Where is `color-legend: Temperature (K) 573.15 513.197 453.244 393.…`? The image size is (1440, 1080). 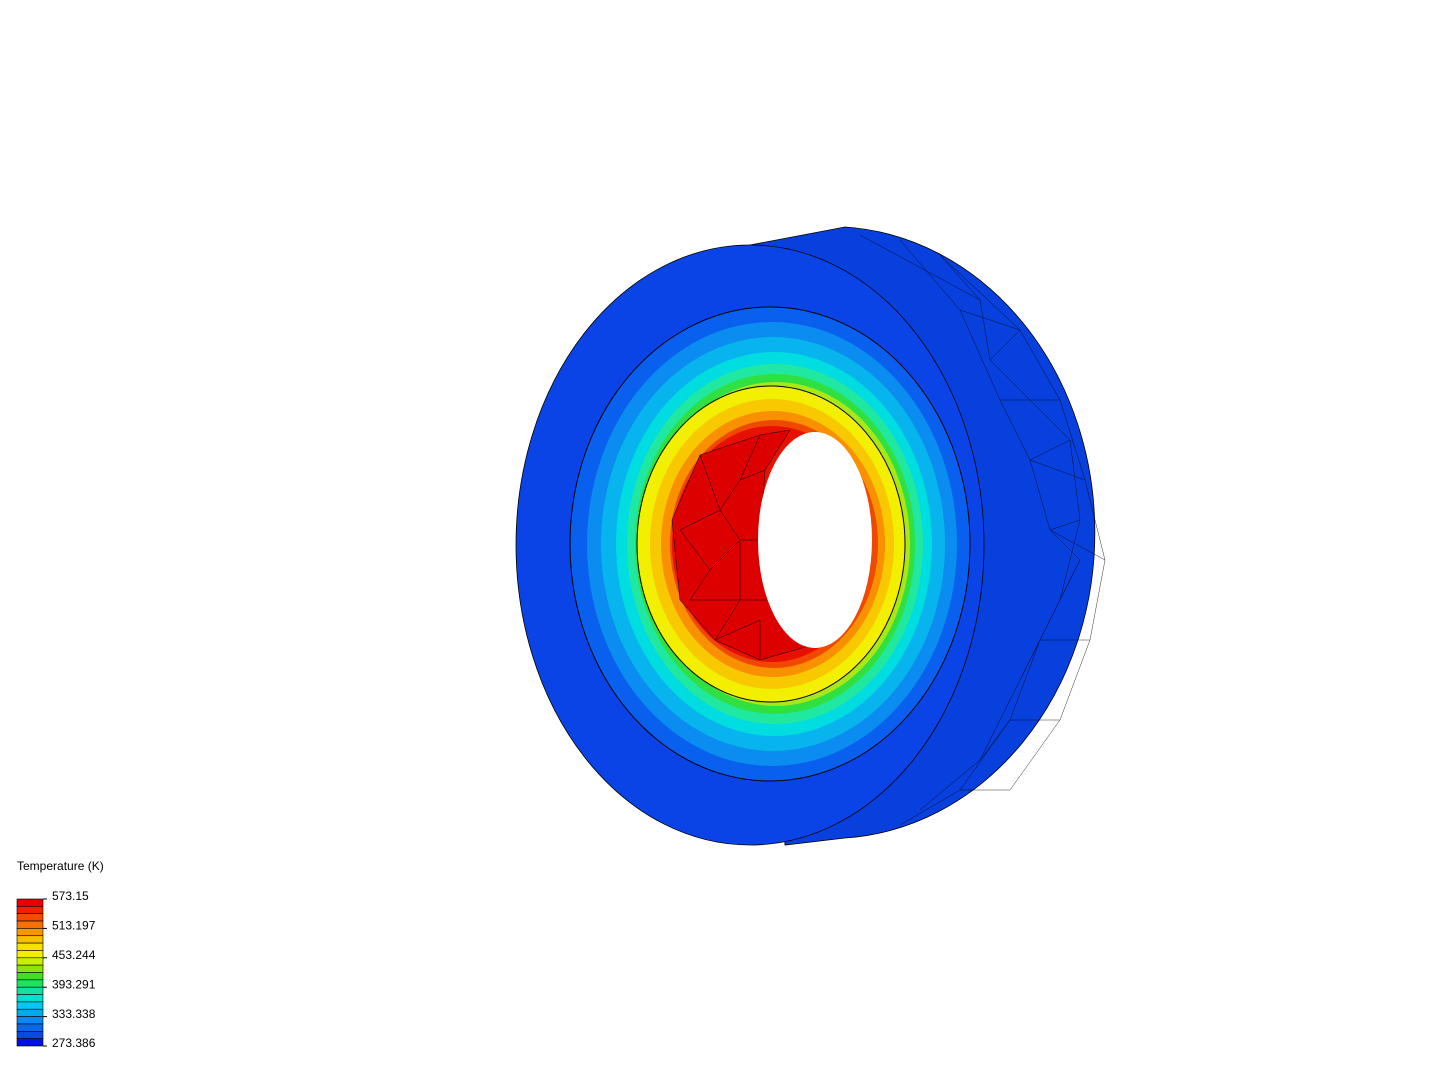 color-legend: Temperature (K) 573.15 513.197 453.244 393.… is located at coordinates (60, 954).